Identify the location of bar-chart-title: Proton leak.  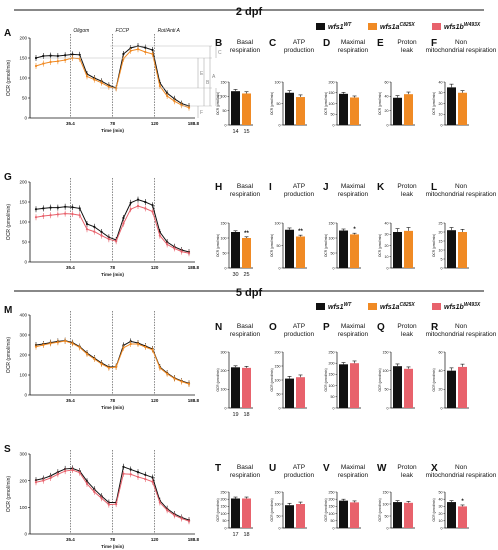
(407, 471).